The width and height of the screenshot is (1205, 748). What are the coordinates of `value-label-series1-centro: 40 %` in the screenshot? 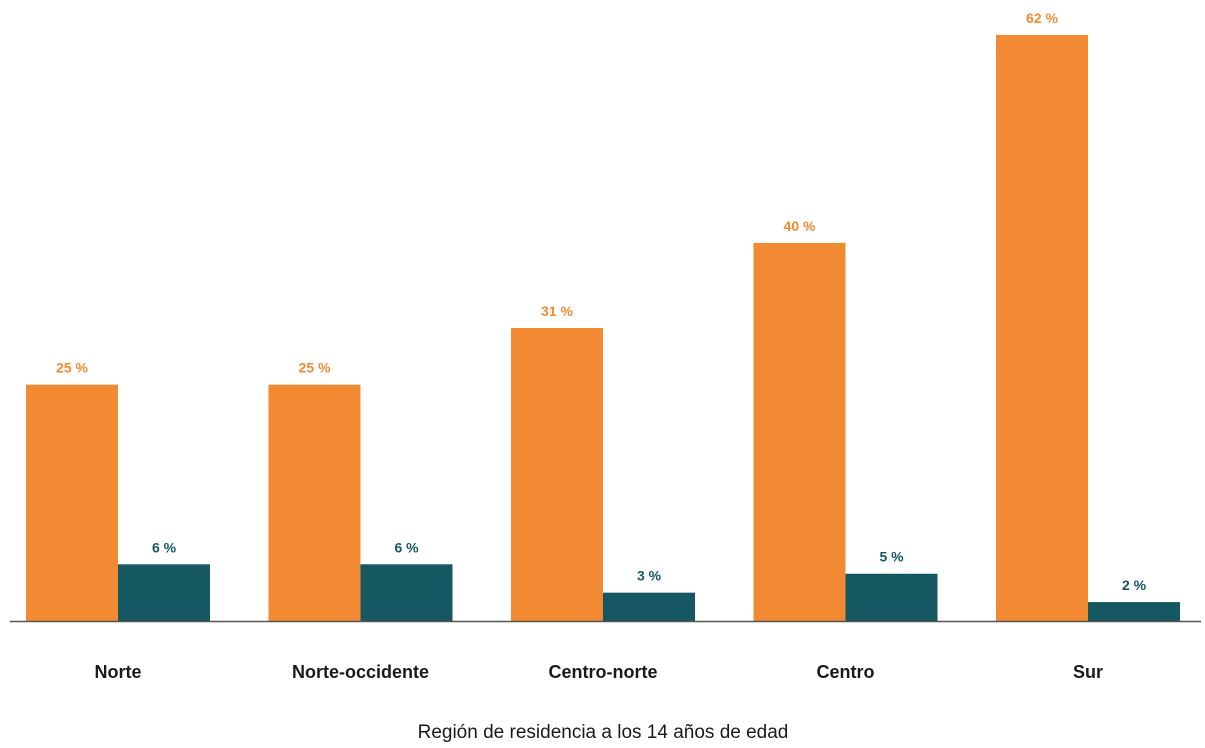 It's located at (800, 226).